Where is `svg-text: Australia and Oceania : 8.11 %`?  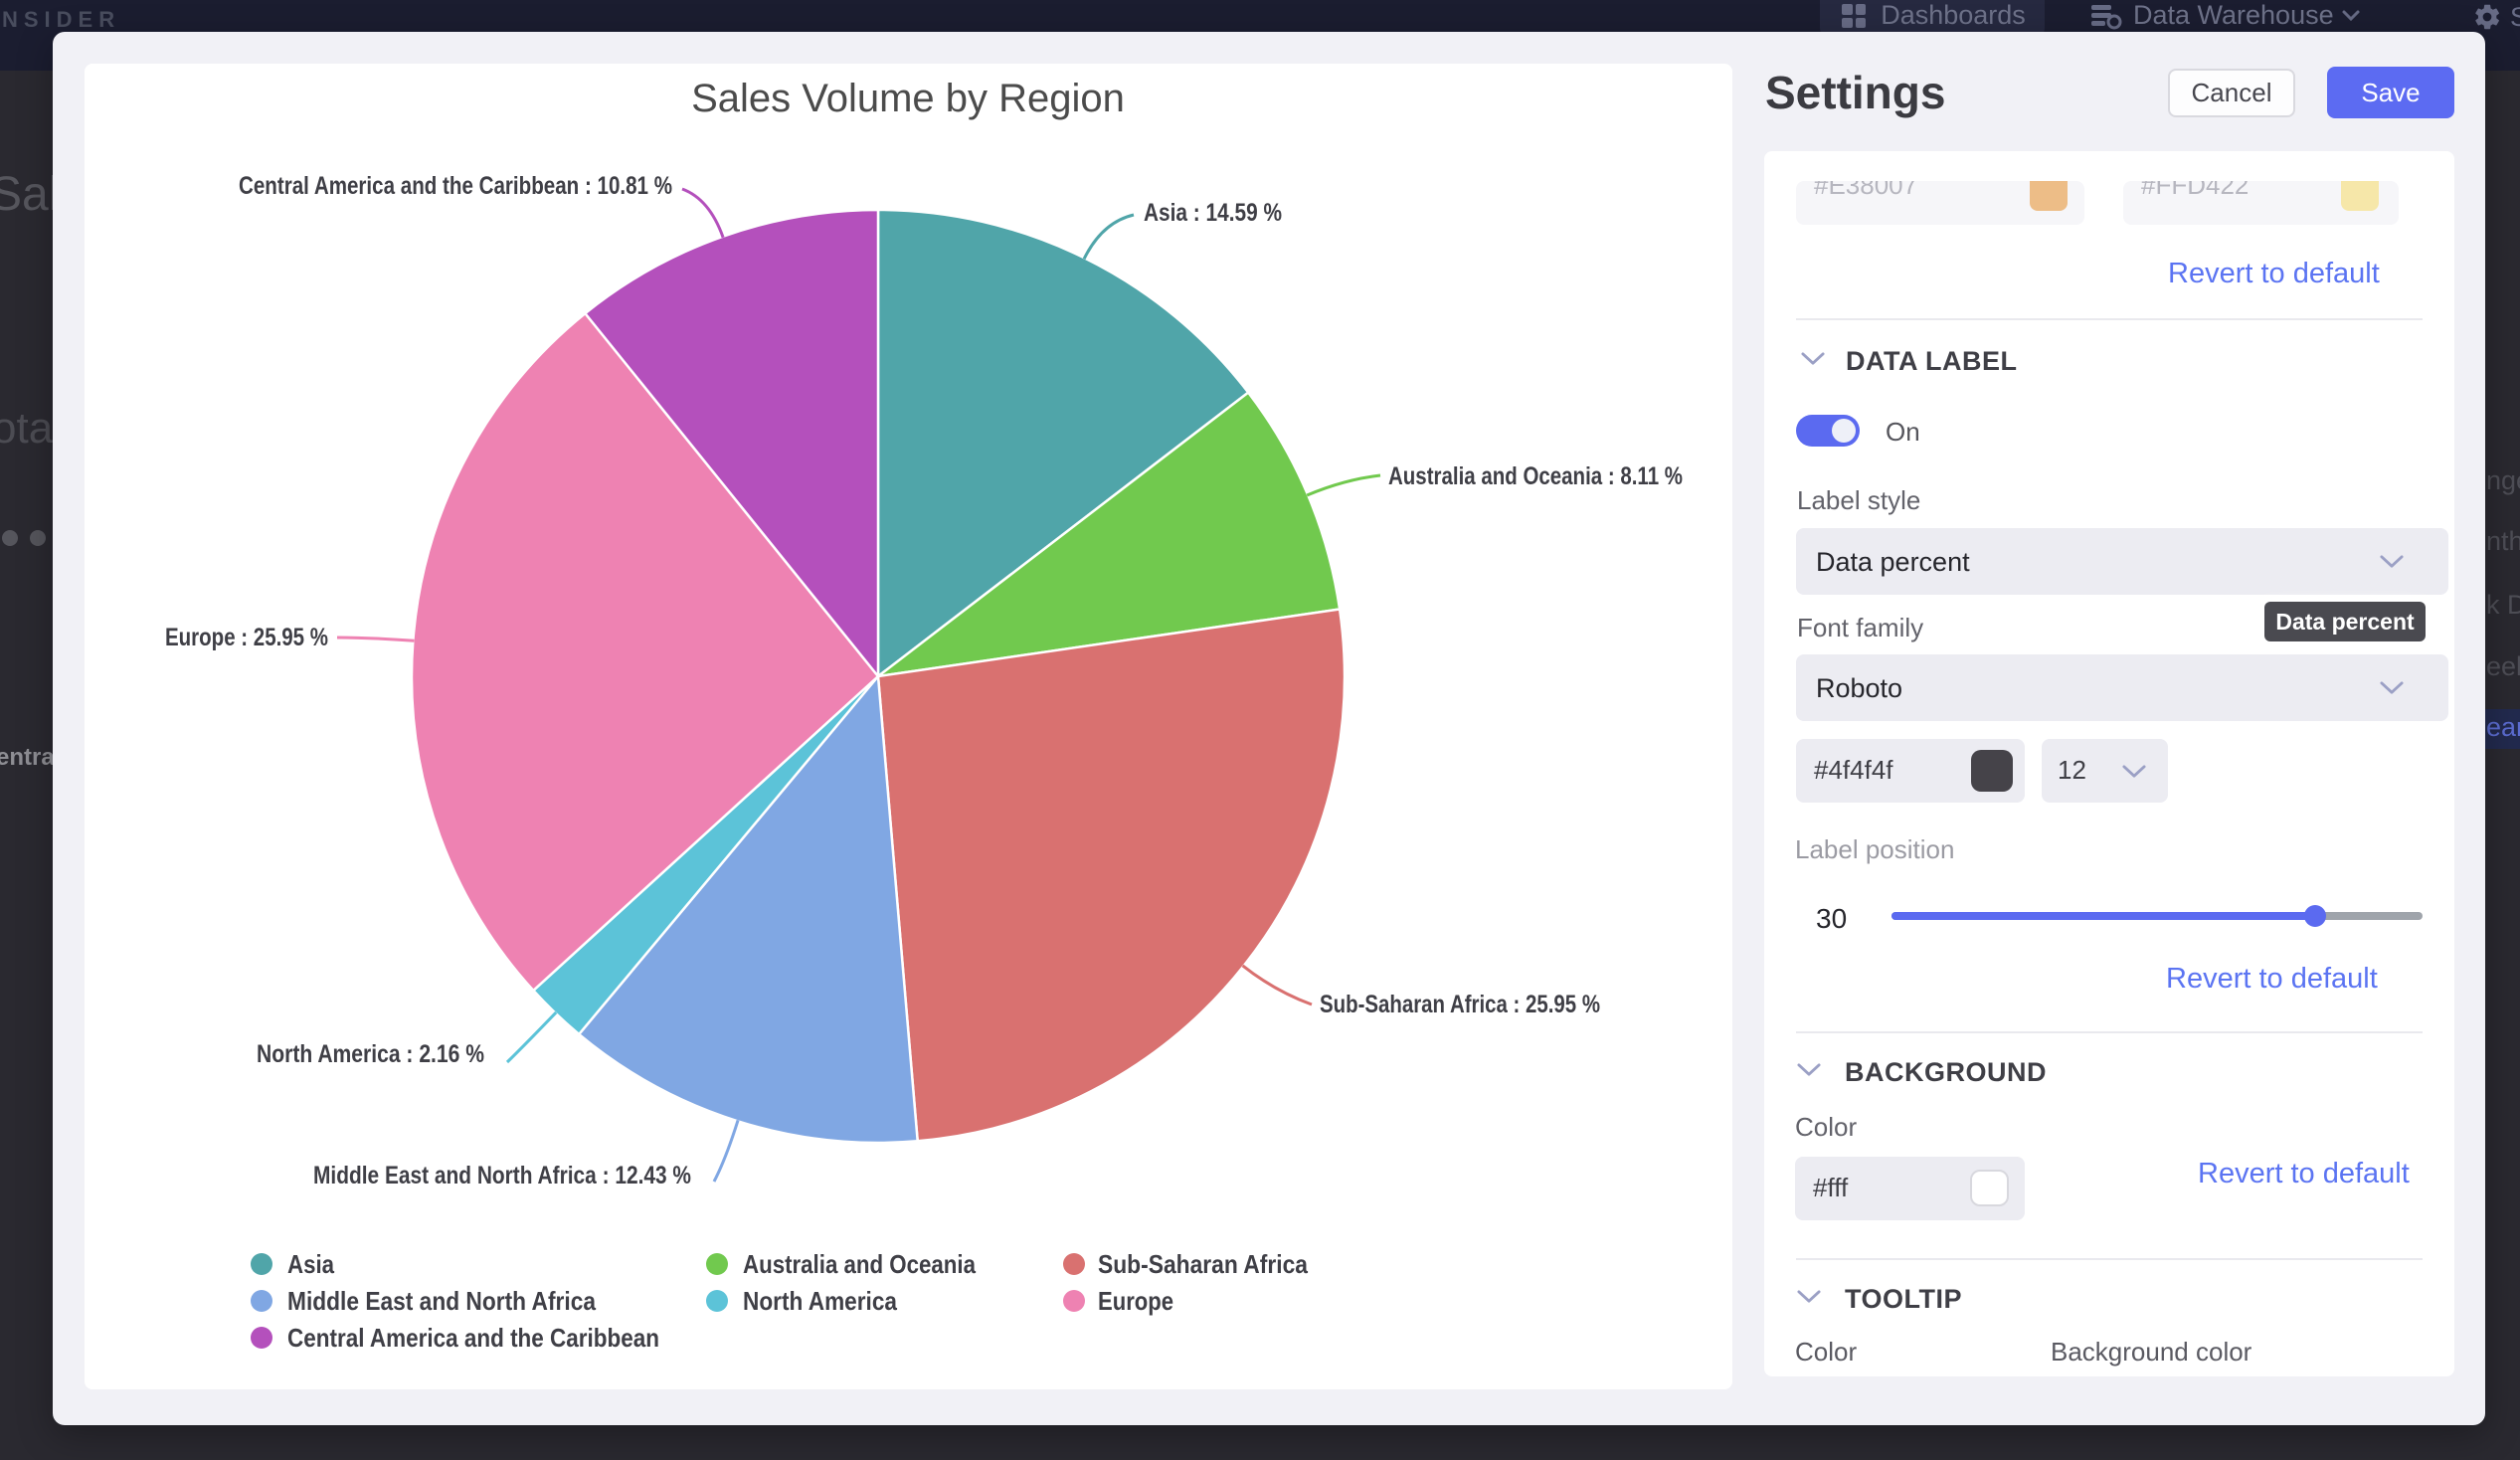 svg-text: Australia and Oceania : 8.11 % is located at coordinates (1535, 476).